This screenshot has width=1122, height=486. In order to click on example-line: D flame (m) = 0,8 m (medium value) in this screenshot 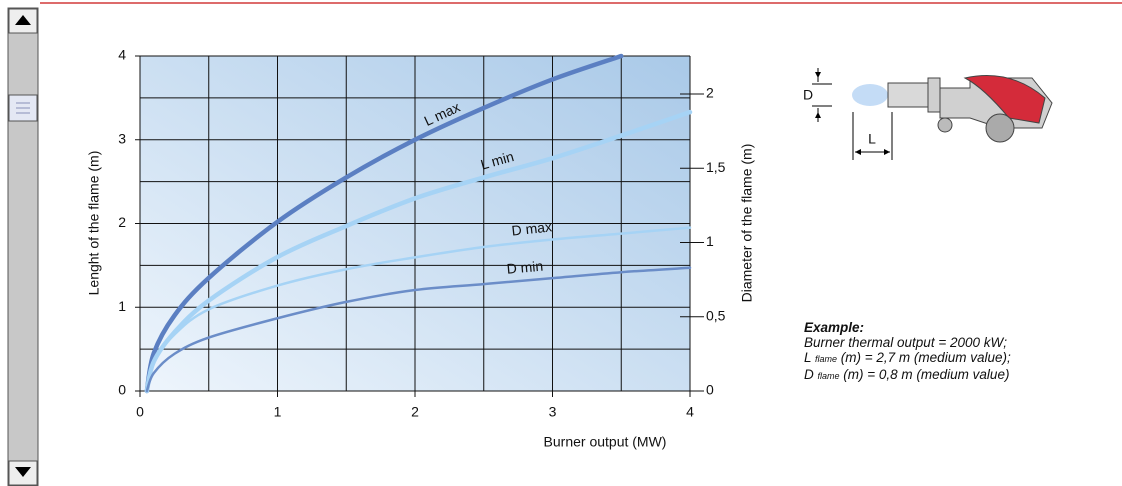, I will do `click(906, 374)`.